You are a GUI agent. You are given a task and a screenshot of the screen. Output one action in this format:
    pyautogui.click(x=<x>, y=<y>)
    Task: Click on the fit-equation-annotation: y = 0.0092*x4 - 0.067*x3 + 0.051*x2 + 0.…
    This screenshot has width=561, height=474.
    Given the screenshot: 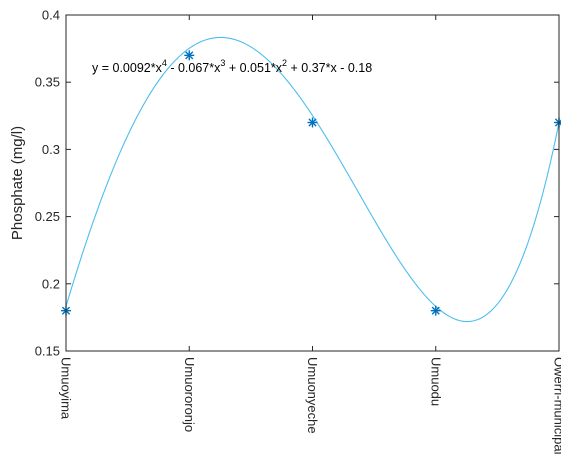 What is the action you would take?
    pyautogui.click(x=232, y=66)
    